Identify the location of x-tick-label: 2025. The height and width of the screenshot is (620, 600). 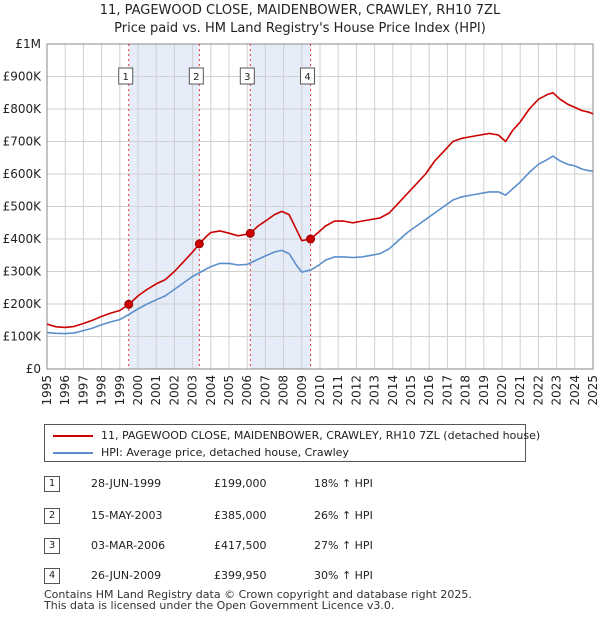
(593, 390).